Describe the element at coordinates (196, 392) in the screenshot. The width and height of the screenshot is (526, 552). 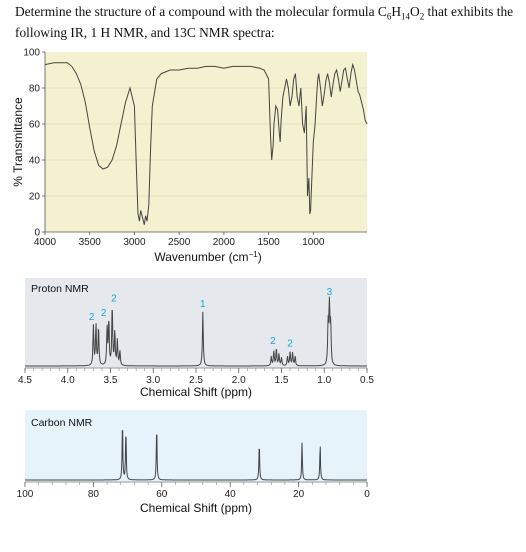
I see `hnmr-x-axis-label: Chemical Shift (ppm)` at that location.